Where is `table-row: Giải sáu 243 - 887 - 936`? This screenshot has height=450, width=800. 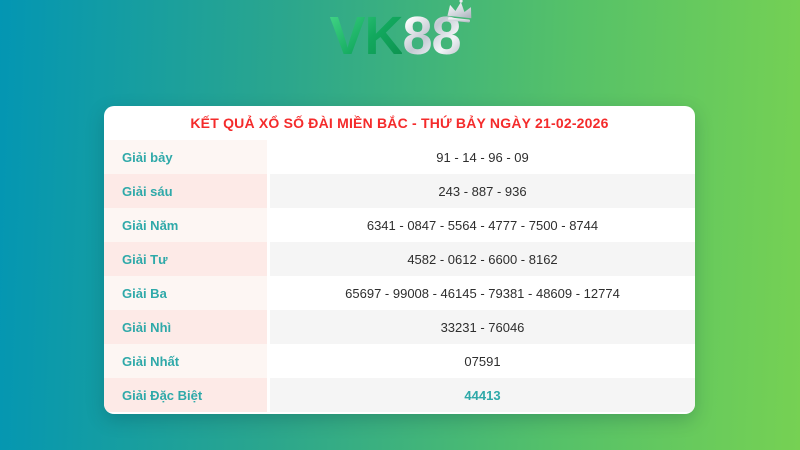 table-row: Giải sáu 243 - 887 - 936 is located at coordinates (399, 191).